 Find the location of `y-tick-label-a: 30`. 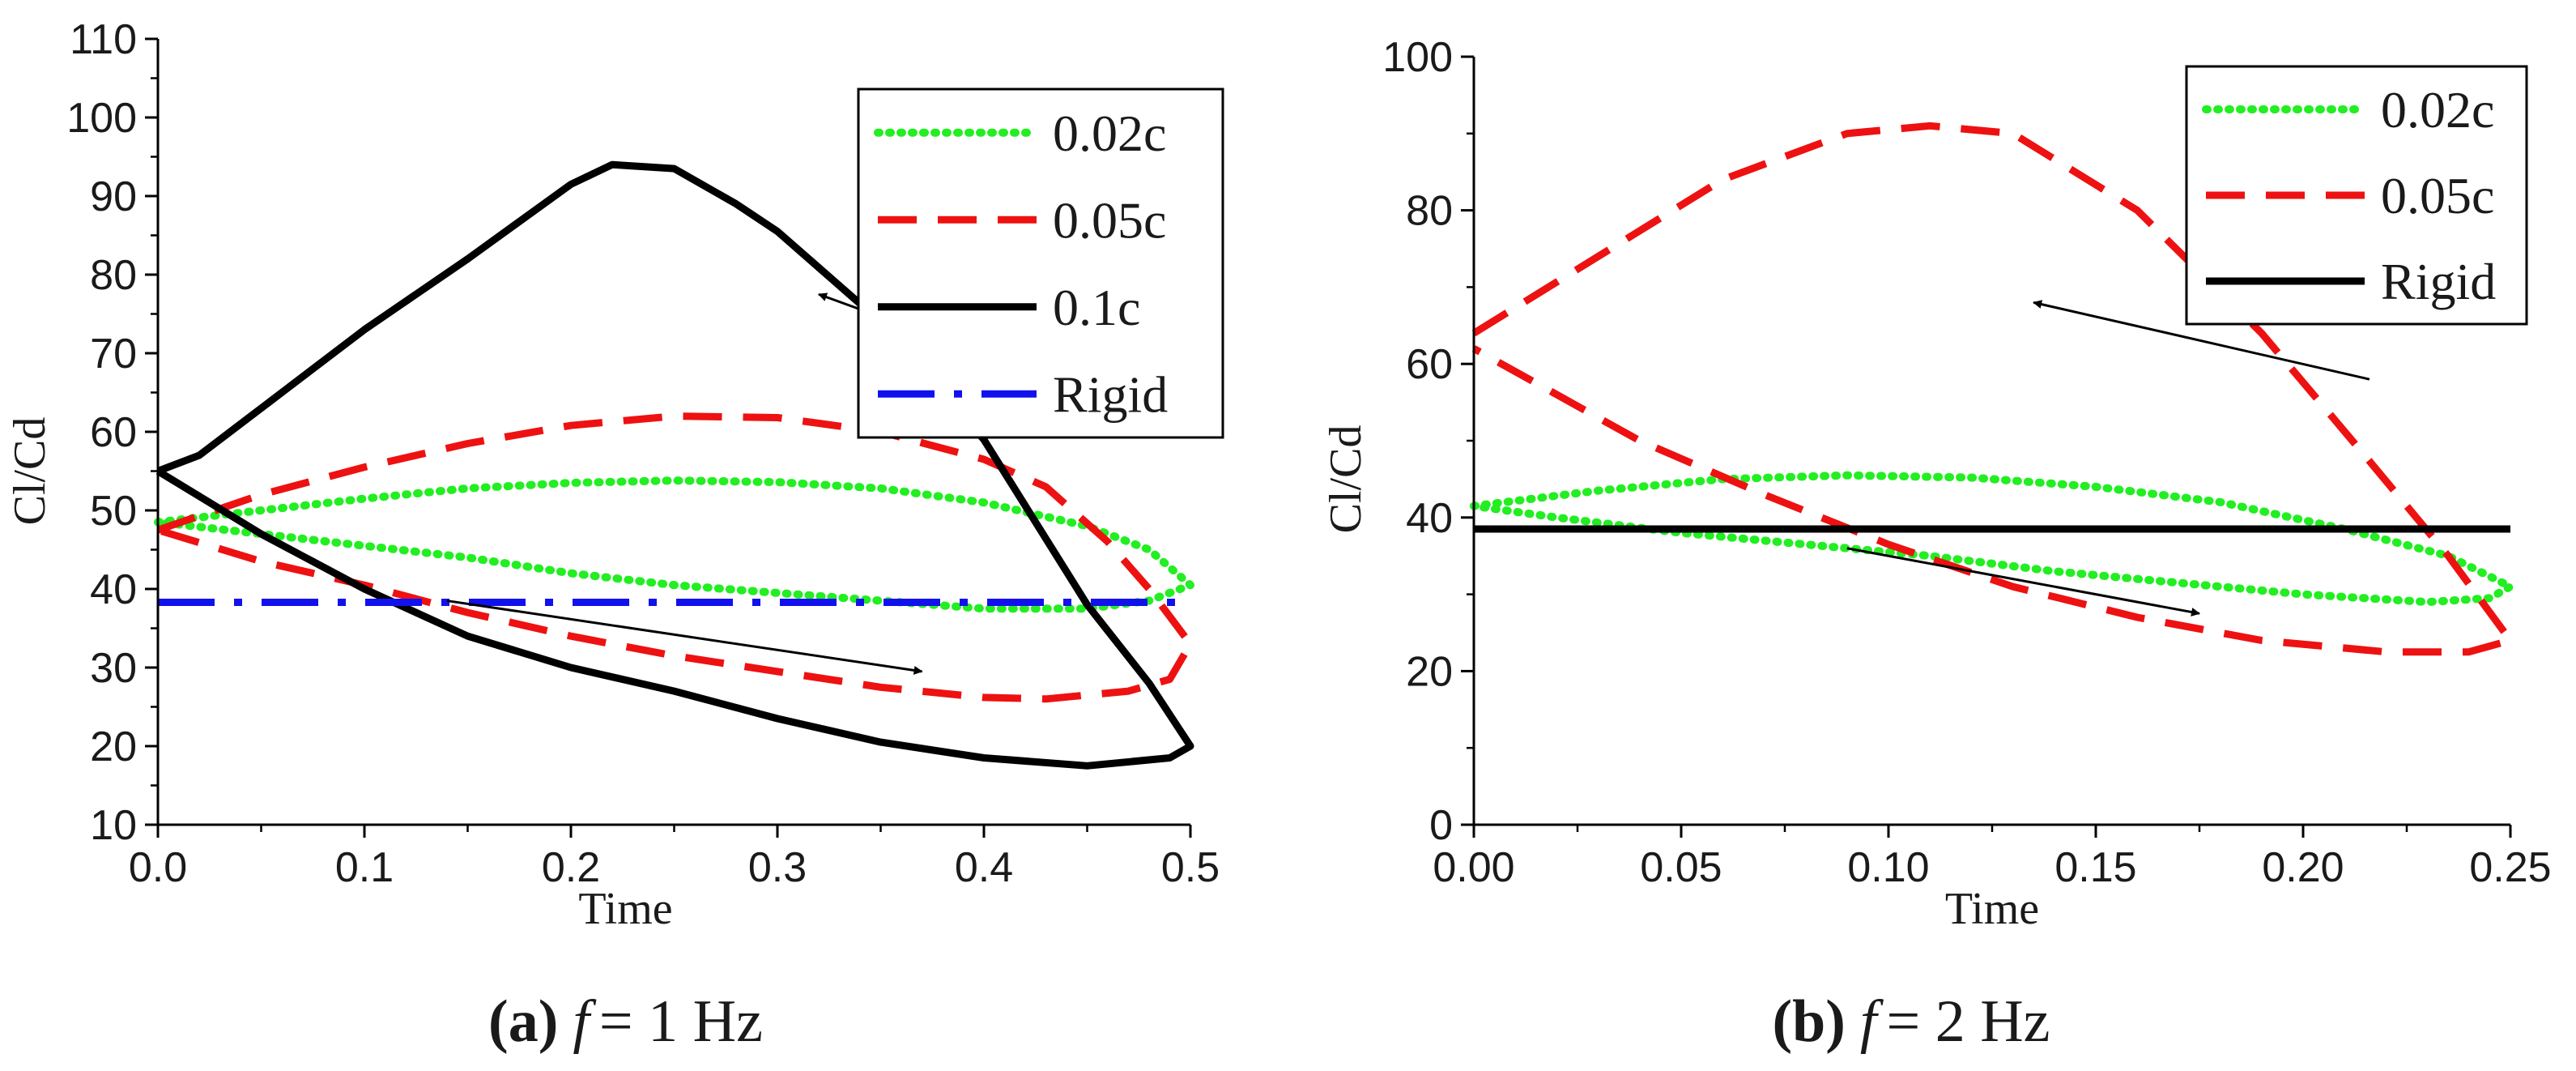

y-tick-label-a: 30 is located at coordinates (113, 668).